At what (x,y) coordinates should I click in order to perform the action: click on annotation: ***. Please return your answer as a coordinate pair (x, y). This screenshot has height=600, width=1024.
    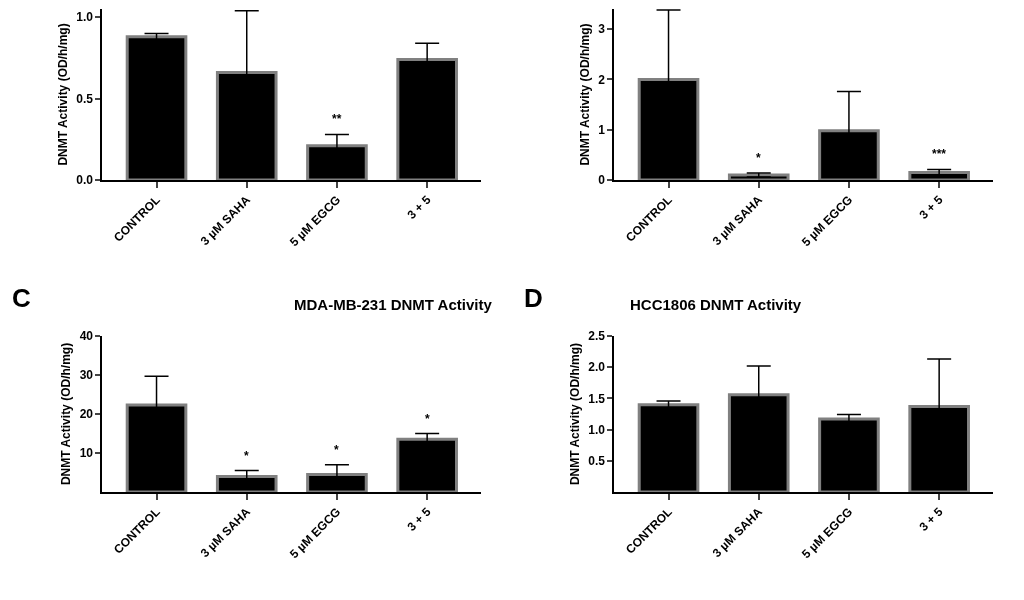
    Looking at the image, I should click on (939, 154).